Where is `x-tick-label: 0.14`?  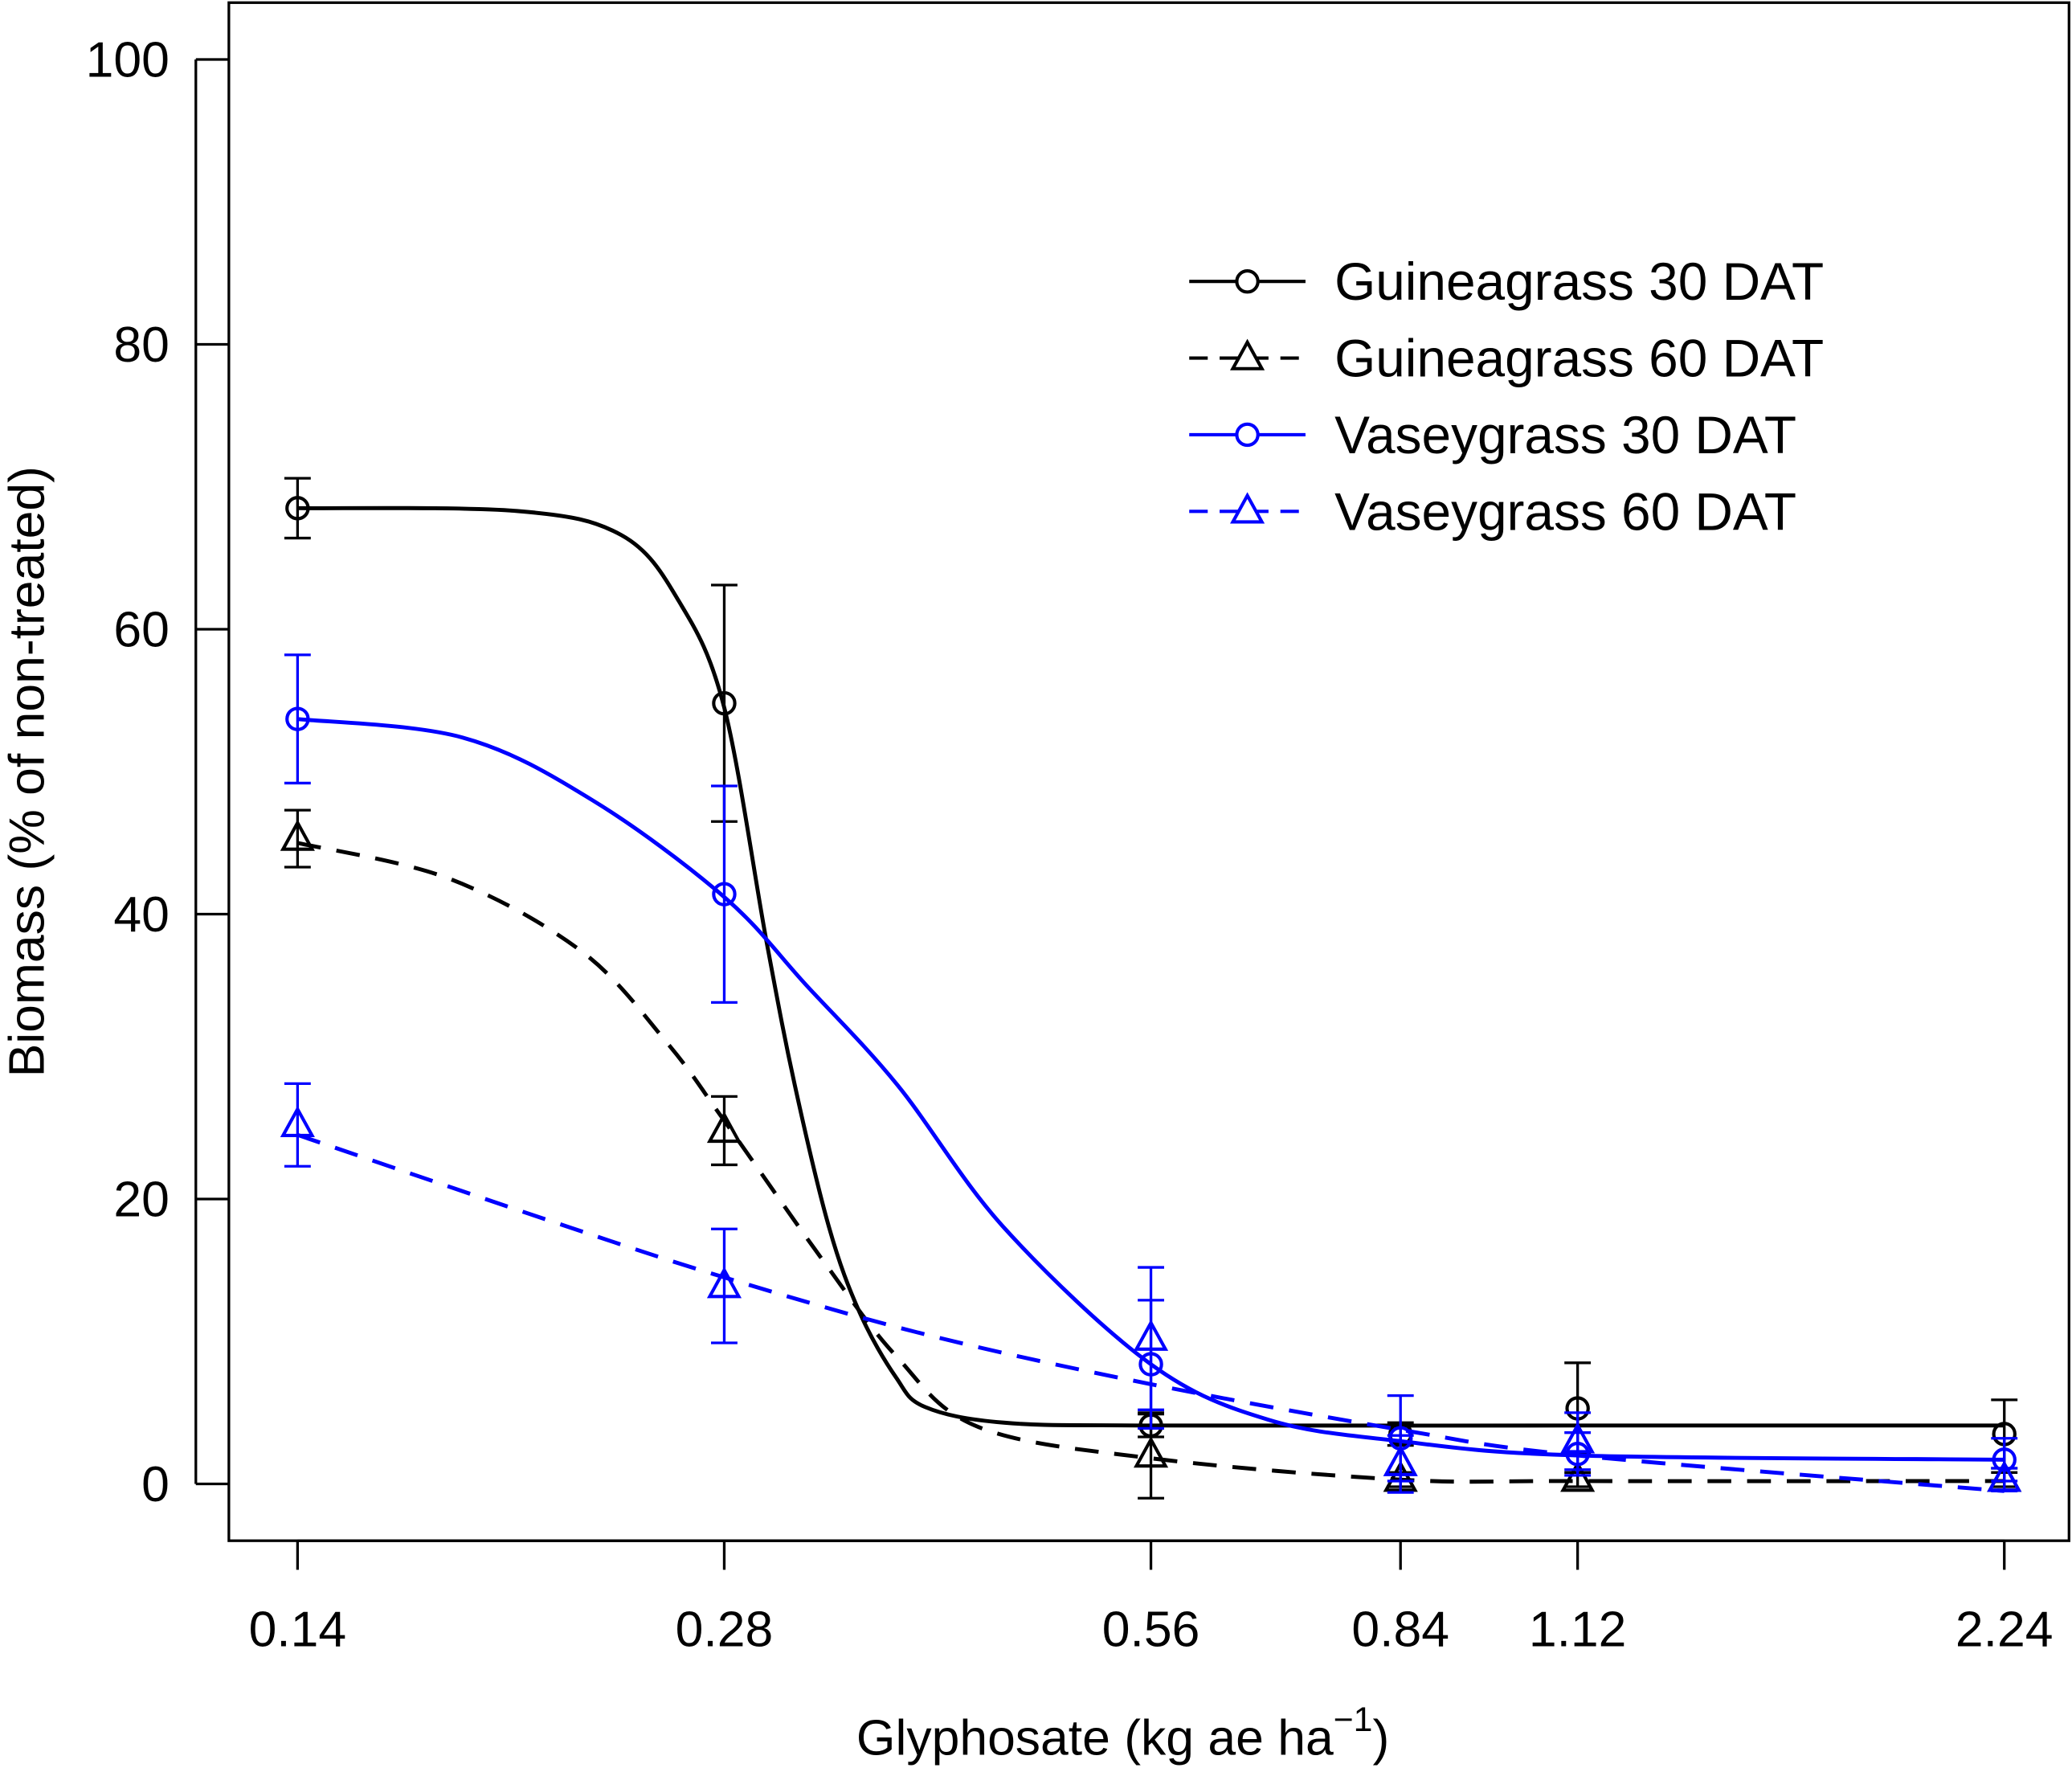 x-tick-label: 0.14 is located at coordinates (298, 1630).